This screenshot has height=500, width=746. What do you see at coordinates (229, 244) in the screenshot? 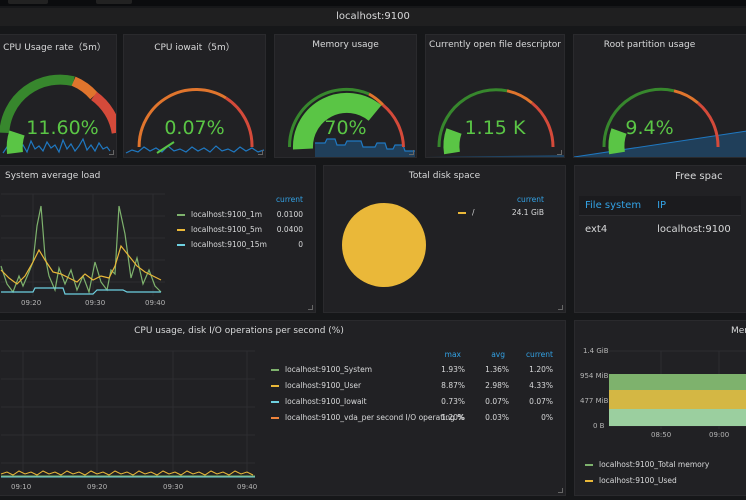
I see `legend-label: localhost:9100_15m` at bounding box center [229, 244].